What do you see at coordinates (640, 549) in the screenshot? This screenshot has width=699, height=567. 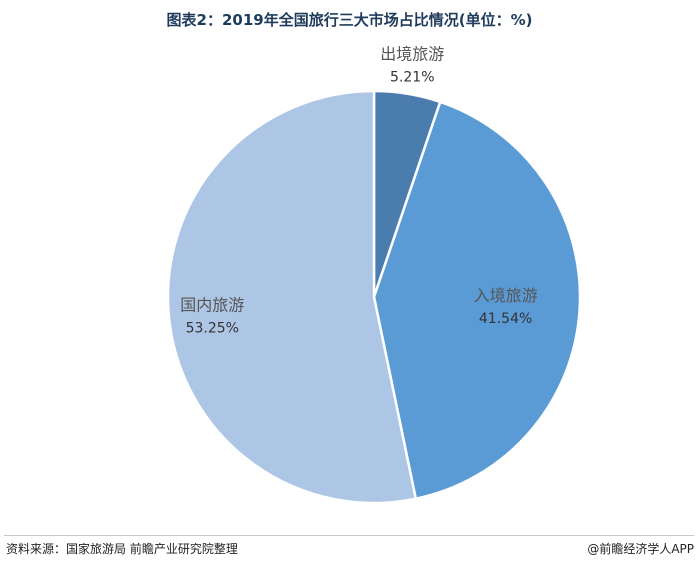 I see `credit-note: @前瞻经济学人APP` at bounding box center [640, 549].